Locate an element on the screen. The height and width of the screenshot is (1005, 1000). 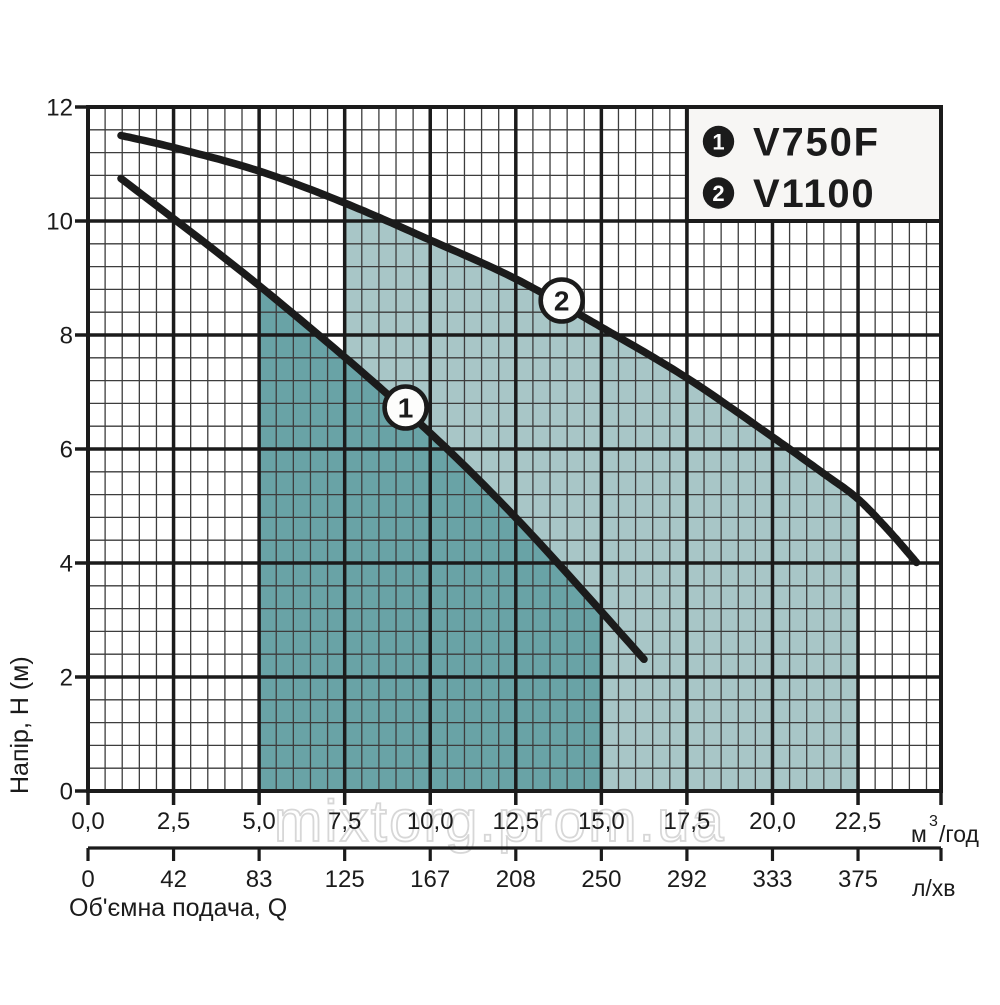
svg-text: 42 is located at coordinates (173, 879).